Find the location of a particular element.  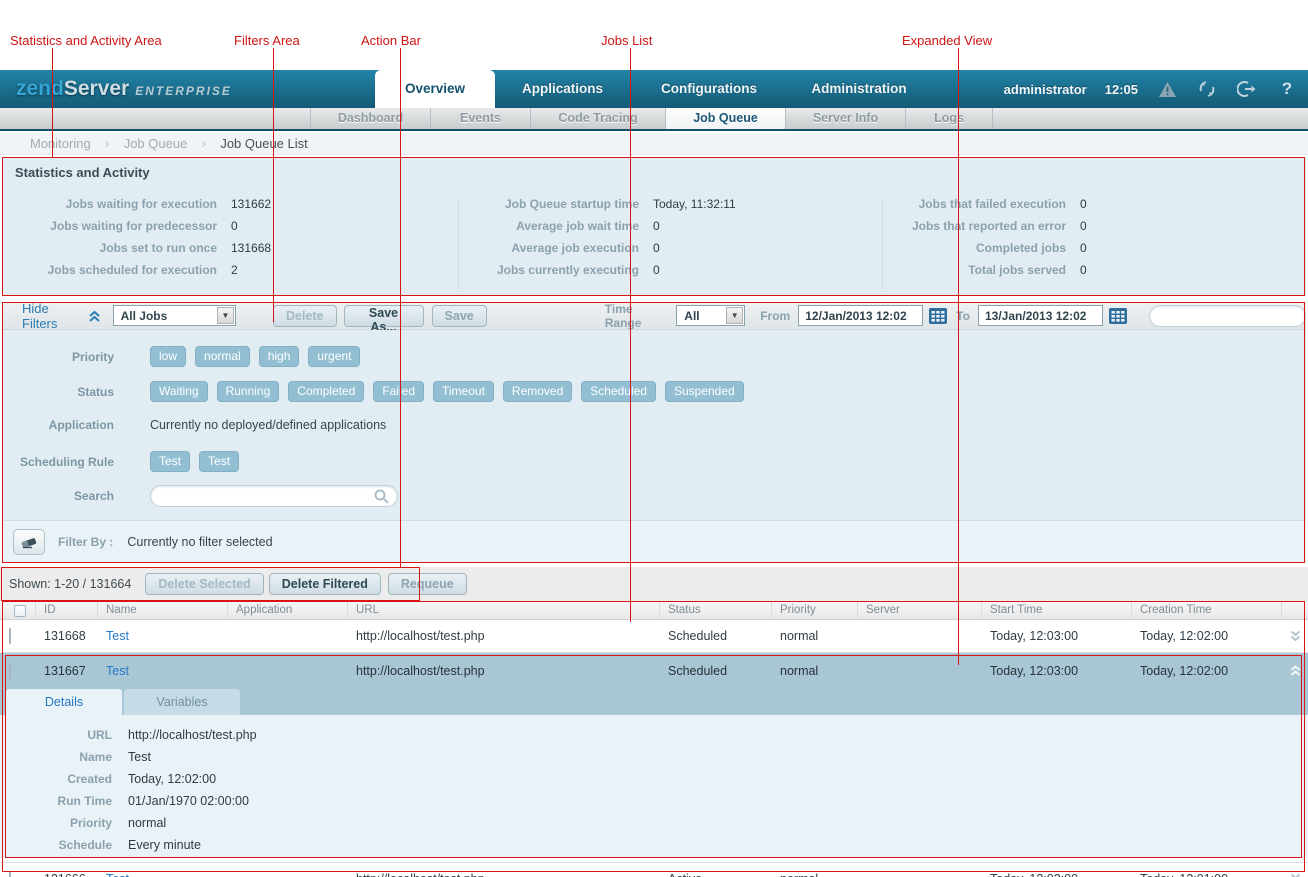

time-range-select: All ▼ is located at coordinates (711, 315).